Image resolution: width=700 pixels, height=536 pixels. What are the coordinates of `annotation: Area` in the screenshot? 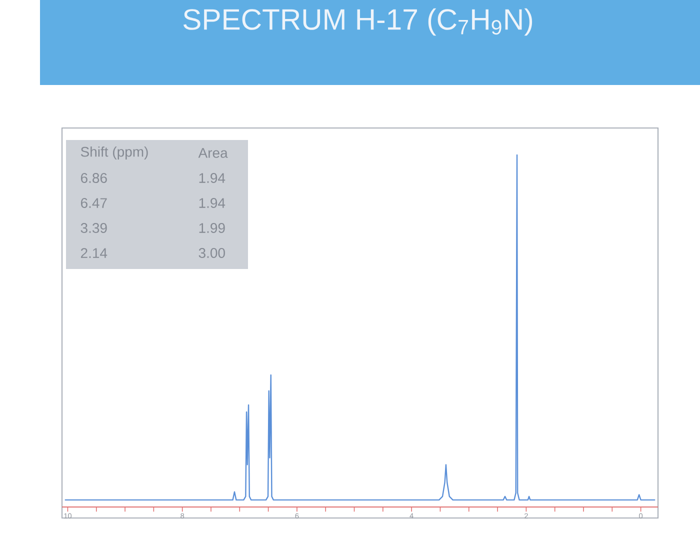 It's located at (213, 153).